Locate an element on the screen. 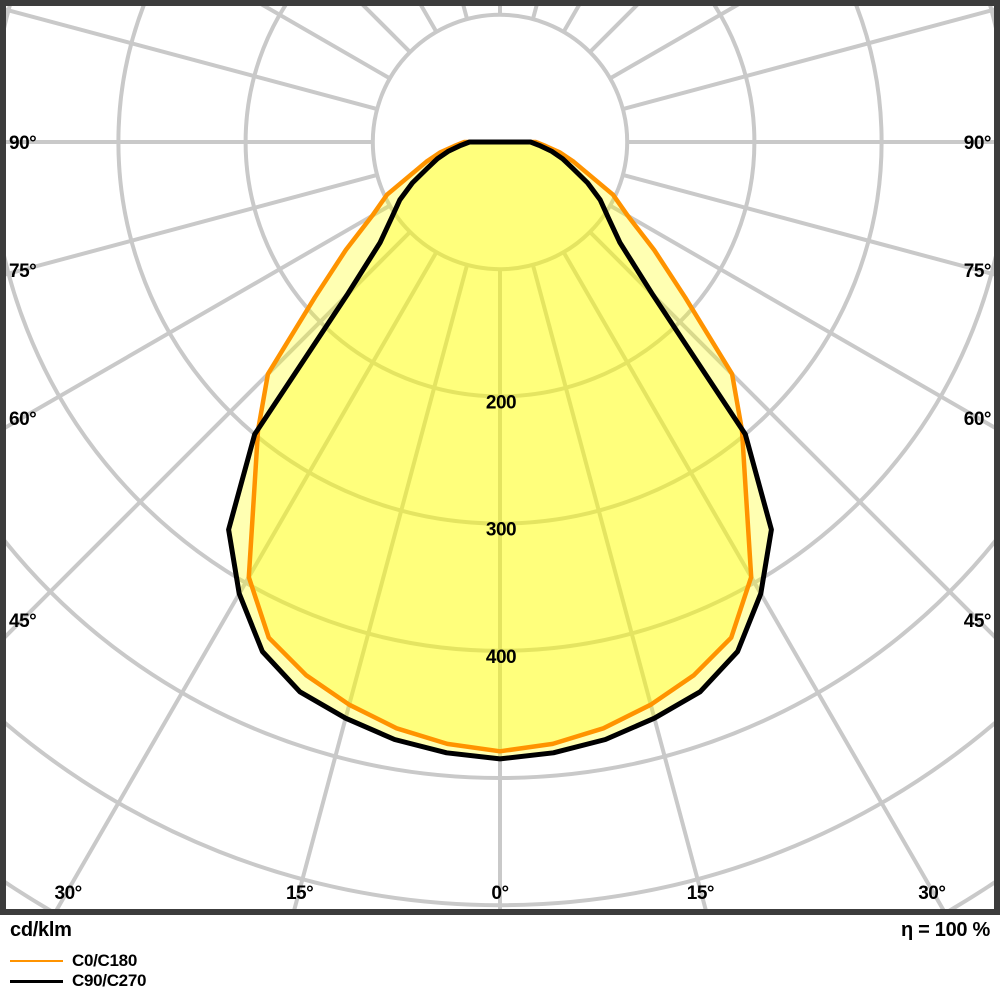 The image size is (1000, 1000). legend-line-c0c180-icon is located at coordinates (36, 961).